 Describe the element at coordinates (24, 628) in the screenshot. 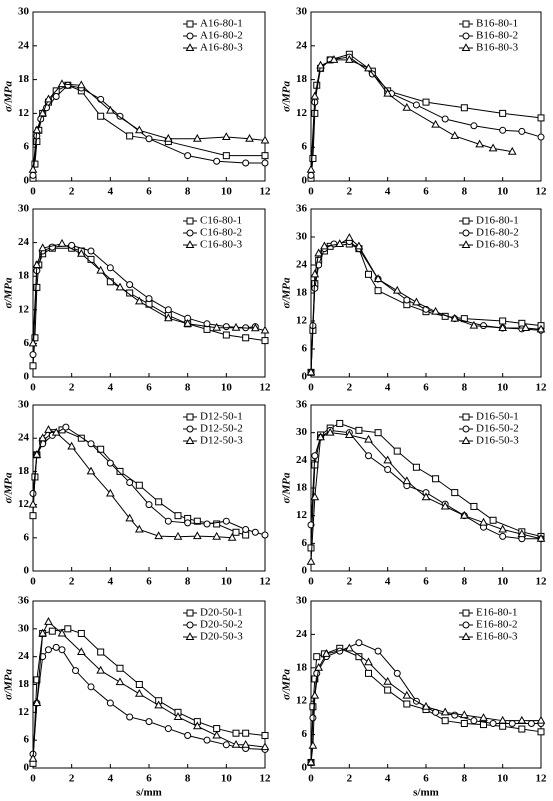

I see `y-tick-label: 30` at that location.